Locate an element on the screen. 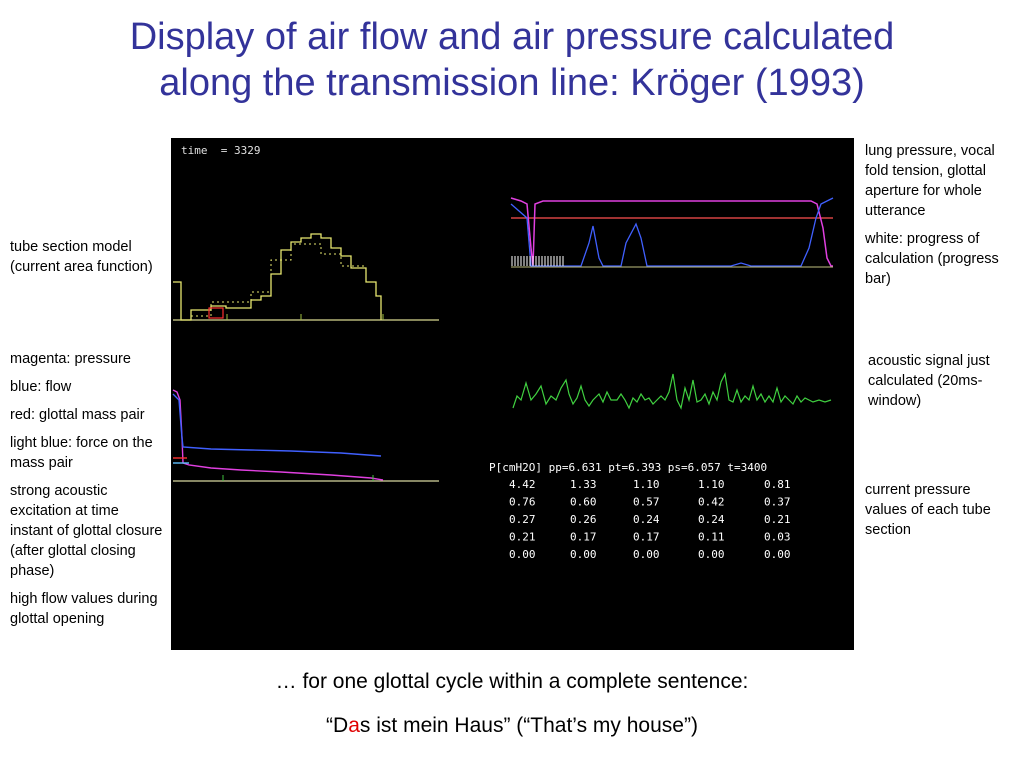  utterance-overview-plot is located at coordinates (672, 232).